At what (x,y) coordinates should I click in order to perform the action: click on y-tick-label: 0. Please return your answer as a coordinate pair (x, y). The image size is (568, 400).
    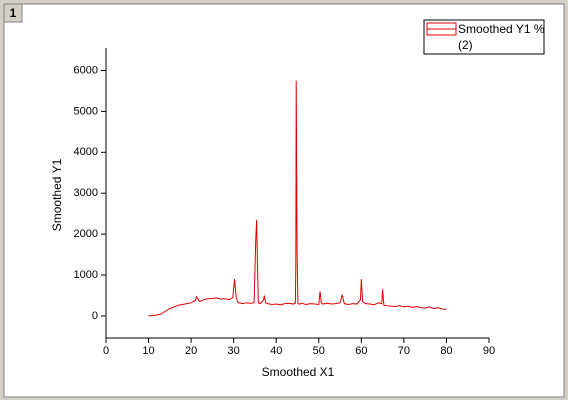
    Looking at the image, I should click on (95, 316).